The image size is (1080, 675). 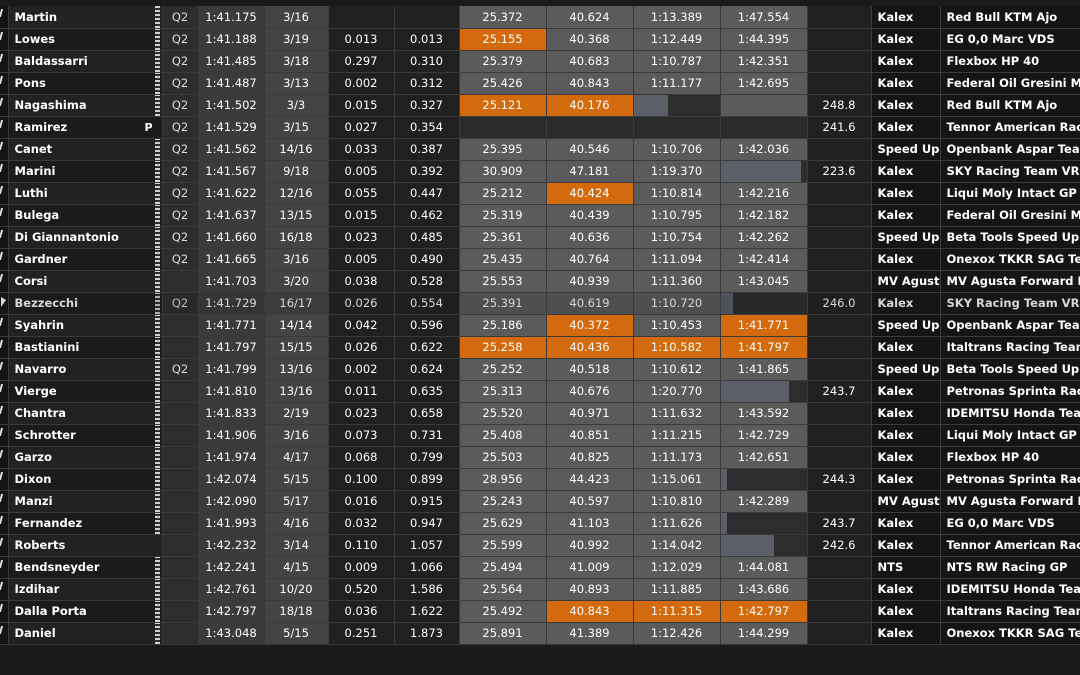 What do you see at coordinates (296, 303) in the screenshot?
I see `laps-cell: 16/17` at bounding box center [296, 303].